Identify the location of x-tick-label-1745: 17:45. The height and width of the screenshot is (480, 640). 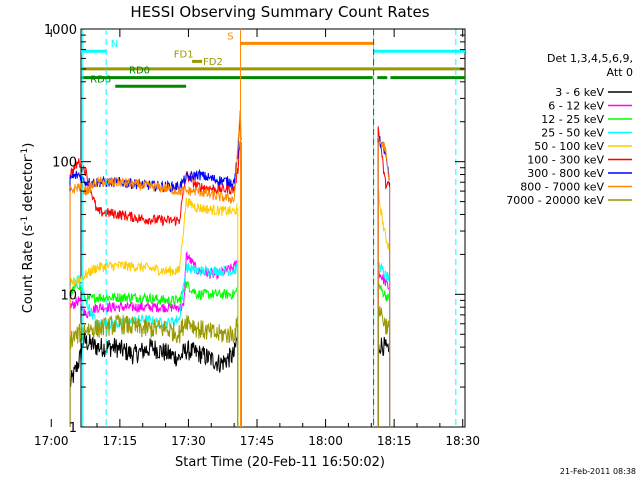
(257, 441).